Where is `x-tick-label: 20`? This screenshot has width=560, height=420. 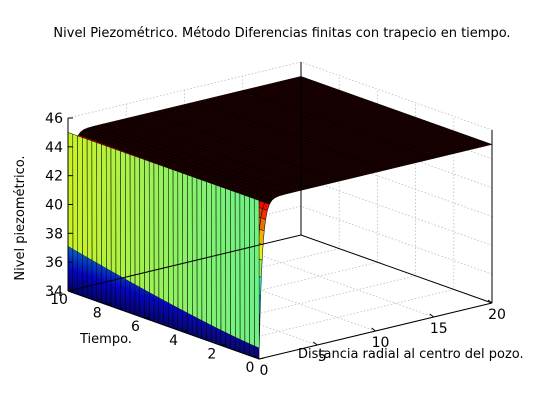
x-tick-label: 20 is located at coordinates (497, 315).